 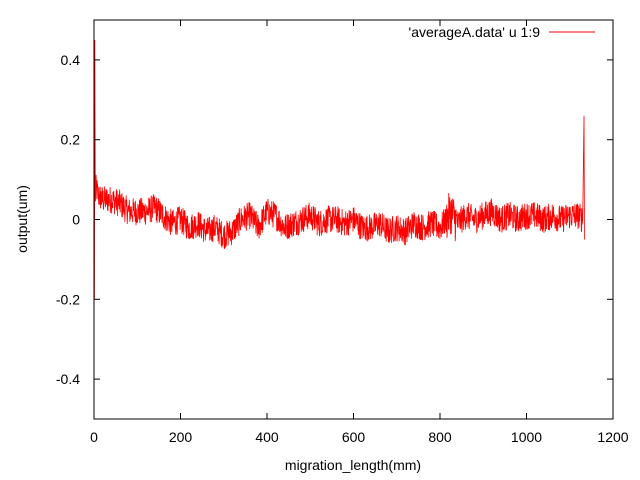 What do you see at coordinates (76, 220) in the screenshot?
I see `y-tick-label: 0` at bounding box center [76, 220].